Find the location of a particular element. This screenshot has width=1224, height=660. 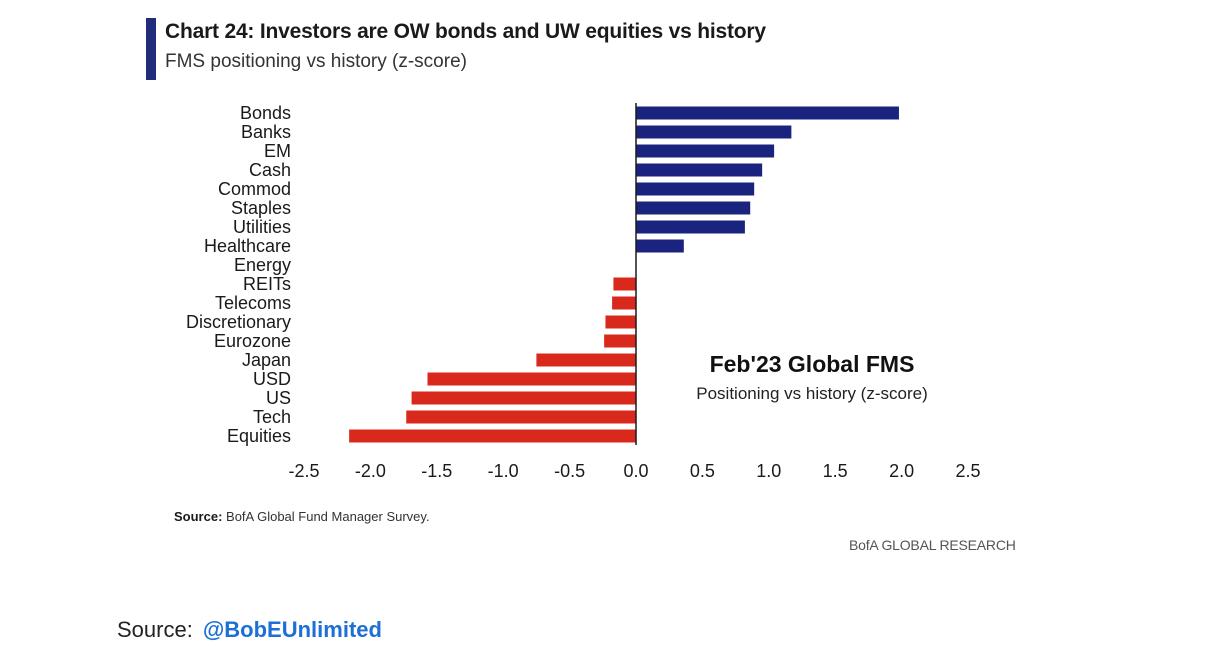

bar-staples is located at coordinates (693, 208).